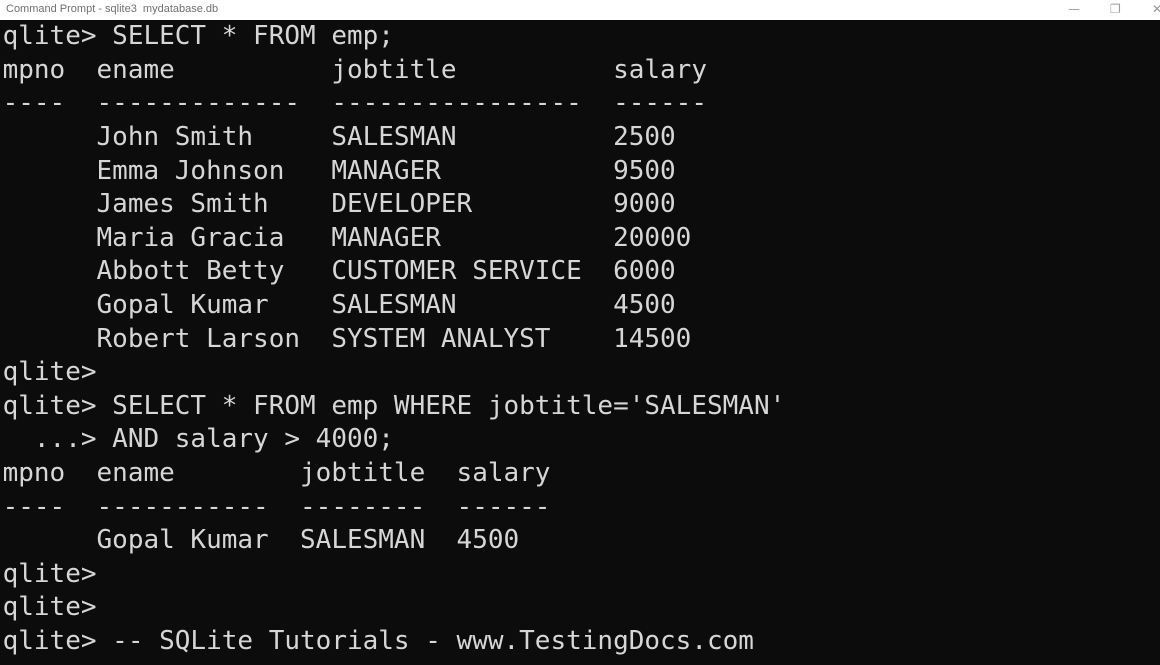 The height and width of the screenshot is (665, 1160). I want to click on console-line: Maria Gracia MANAGER 20000, so click(347, 237).